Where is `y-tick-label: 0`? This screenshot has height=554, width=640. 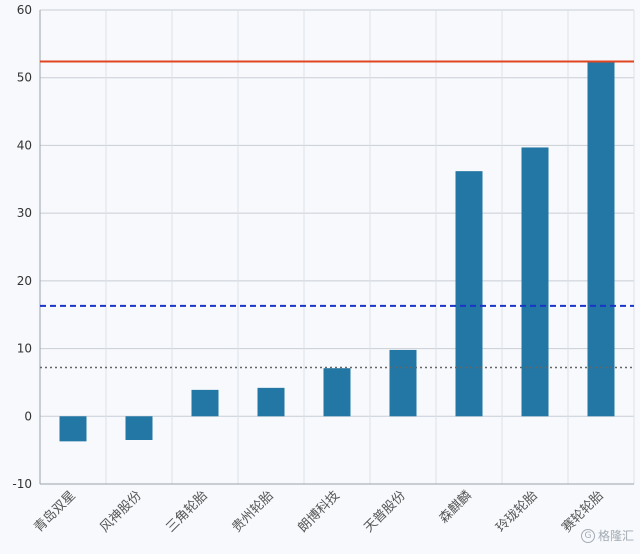 y-tick-label: 0 is located at coordinates (28, 416).